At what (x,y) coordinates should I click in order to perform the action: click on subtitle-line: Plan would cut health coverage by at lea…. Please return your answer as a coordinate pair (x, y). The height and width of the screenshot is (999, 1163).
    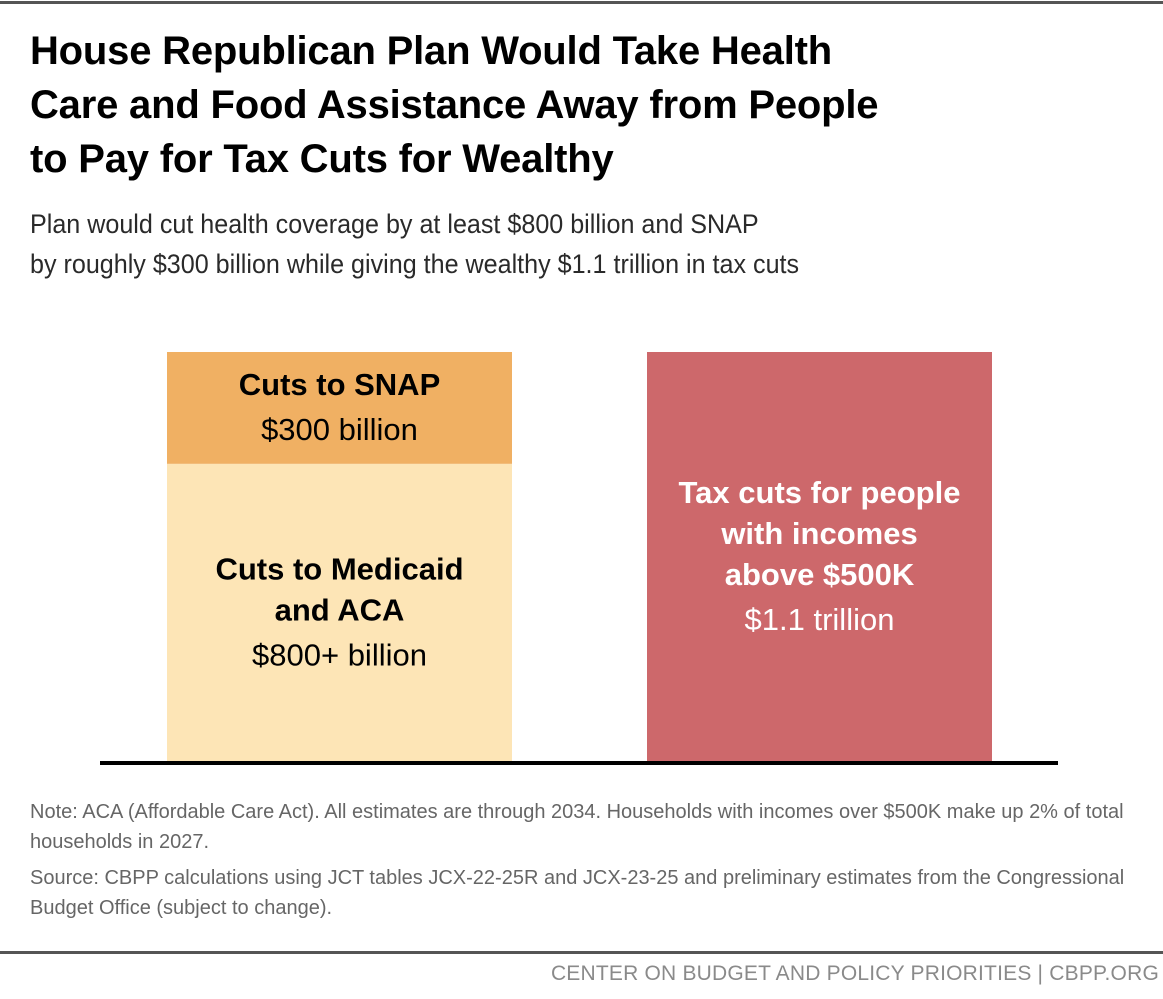
    Looking at the image, I should click on (394, 224).